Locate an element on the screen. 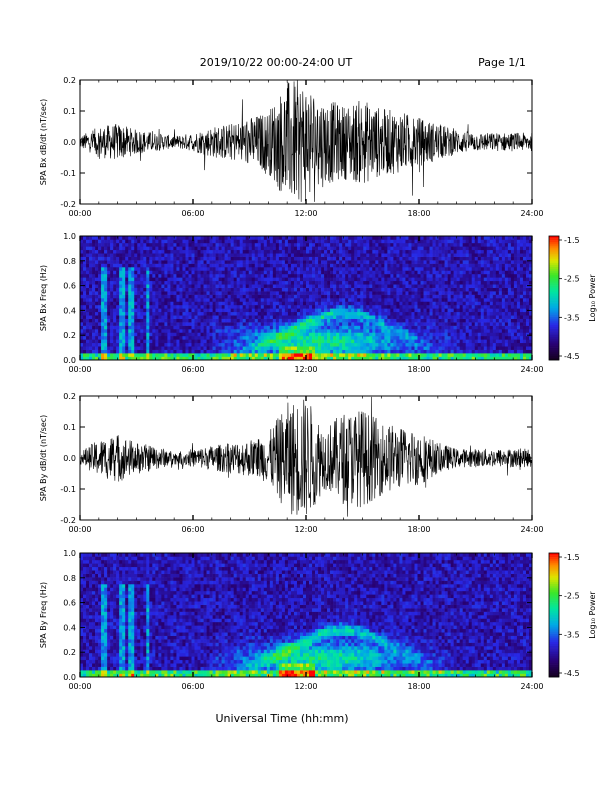 This screenshot has height=792, width=612. y-axis-label: SPA Bx Freq (Hz) is located at coordinates (43, 298).